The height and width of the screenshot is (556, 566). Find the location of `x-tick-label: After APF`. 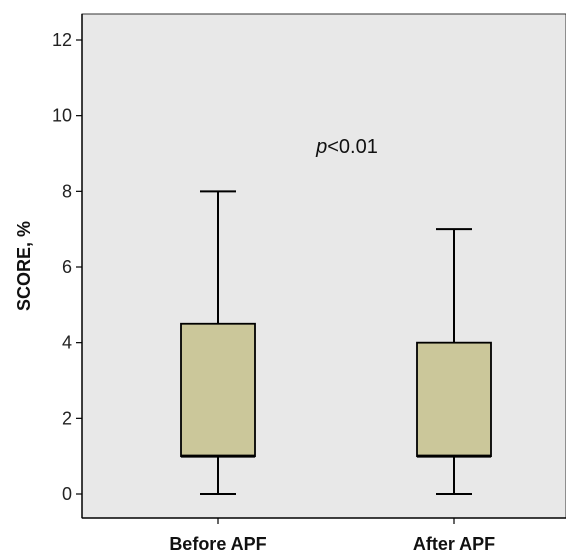

x-tick-label: After APF is located at coordinates (454, 544).